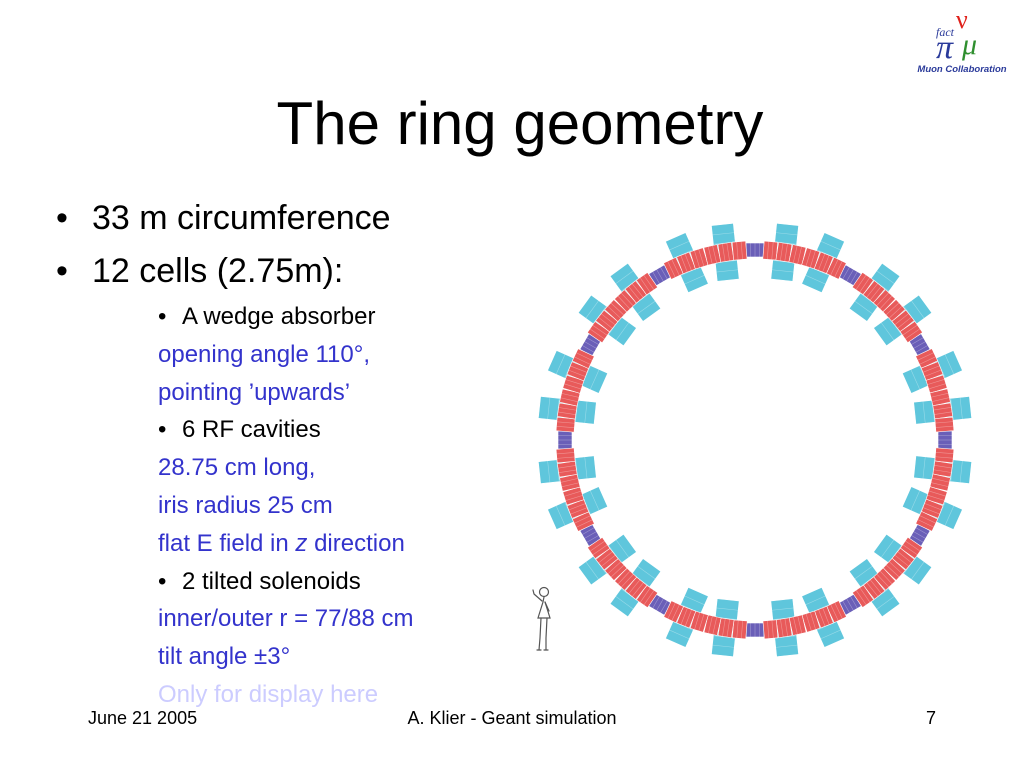 This screenshot has width=1024, height=768. I want to click on collaboration-logo: fact ν π μ Muon Collaboration, so click(962, 41).